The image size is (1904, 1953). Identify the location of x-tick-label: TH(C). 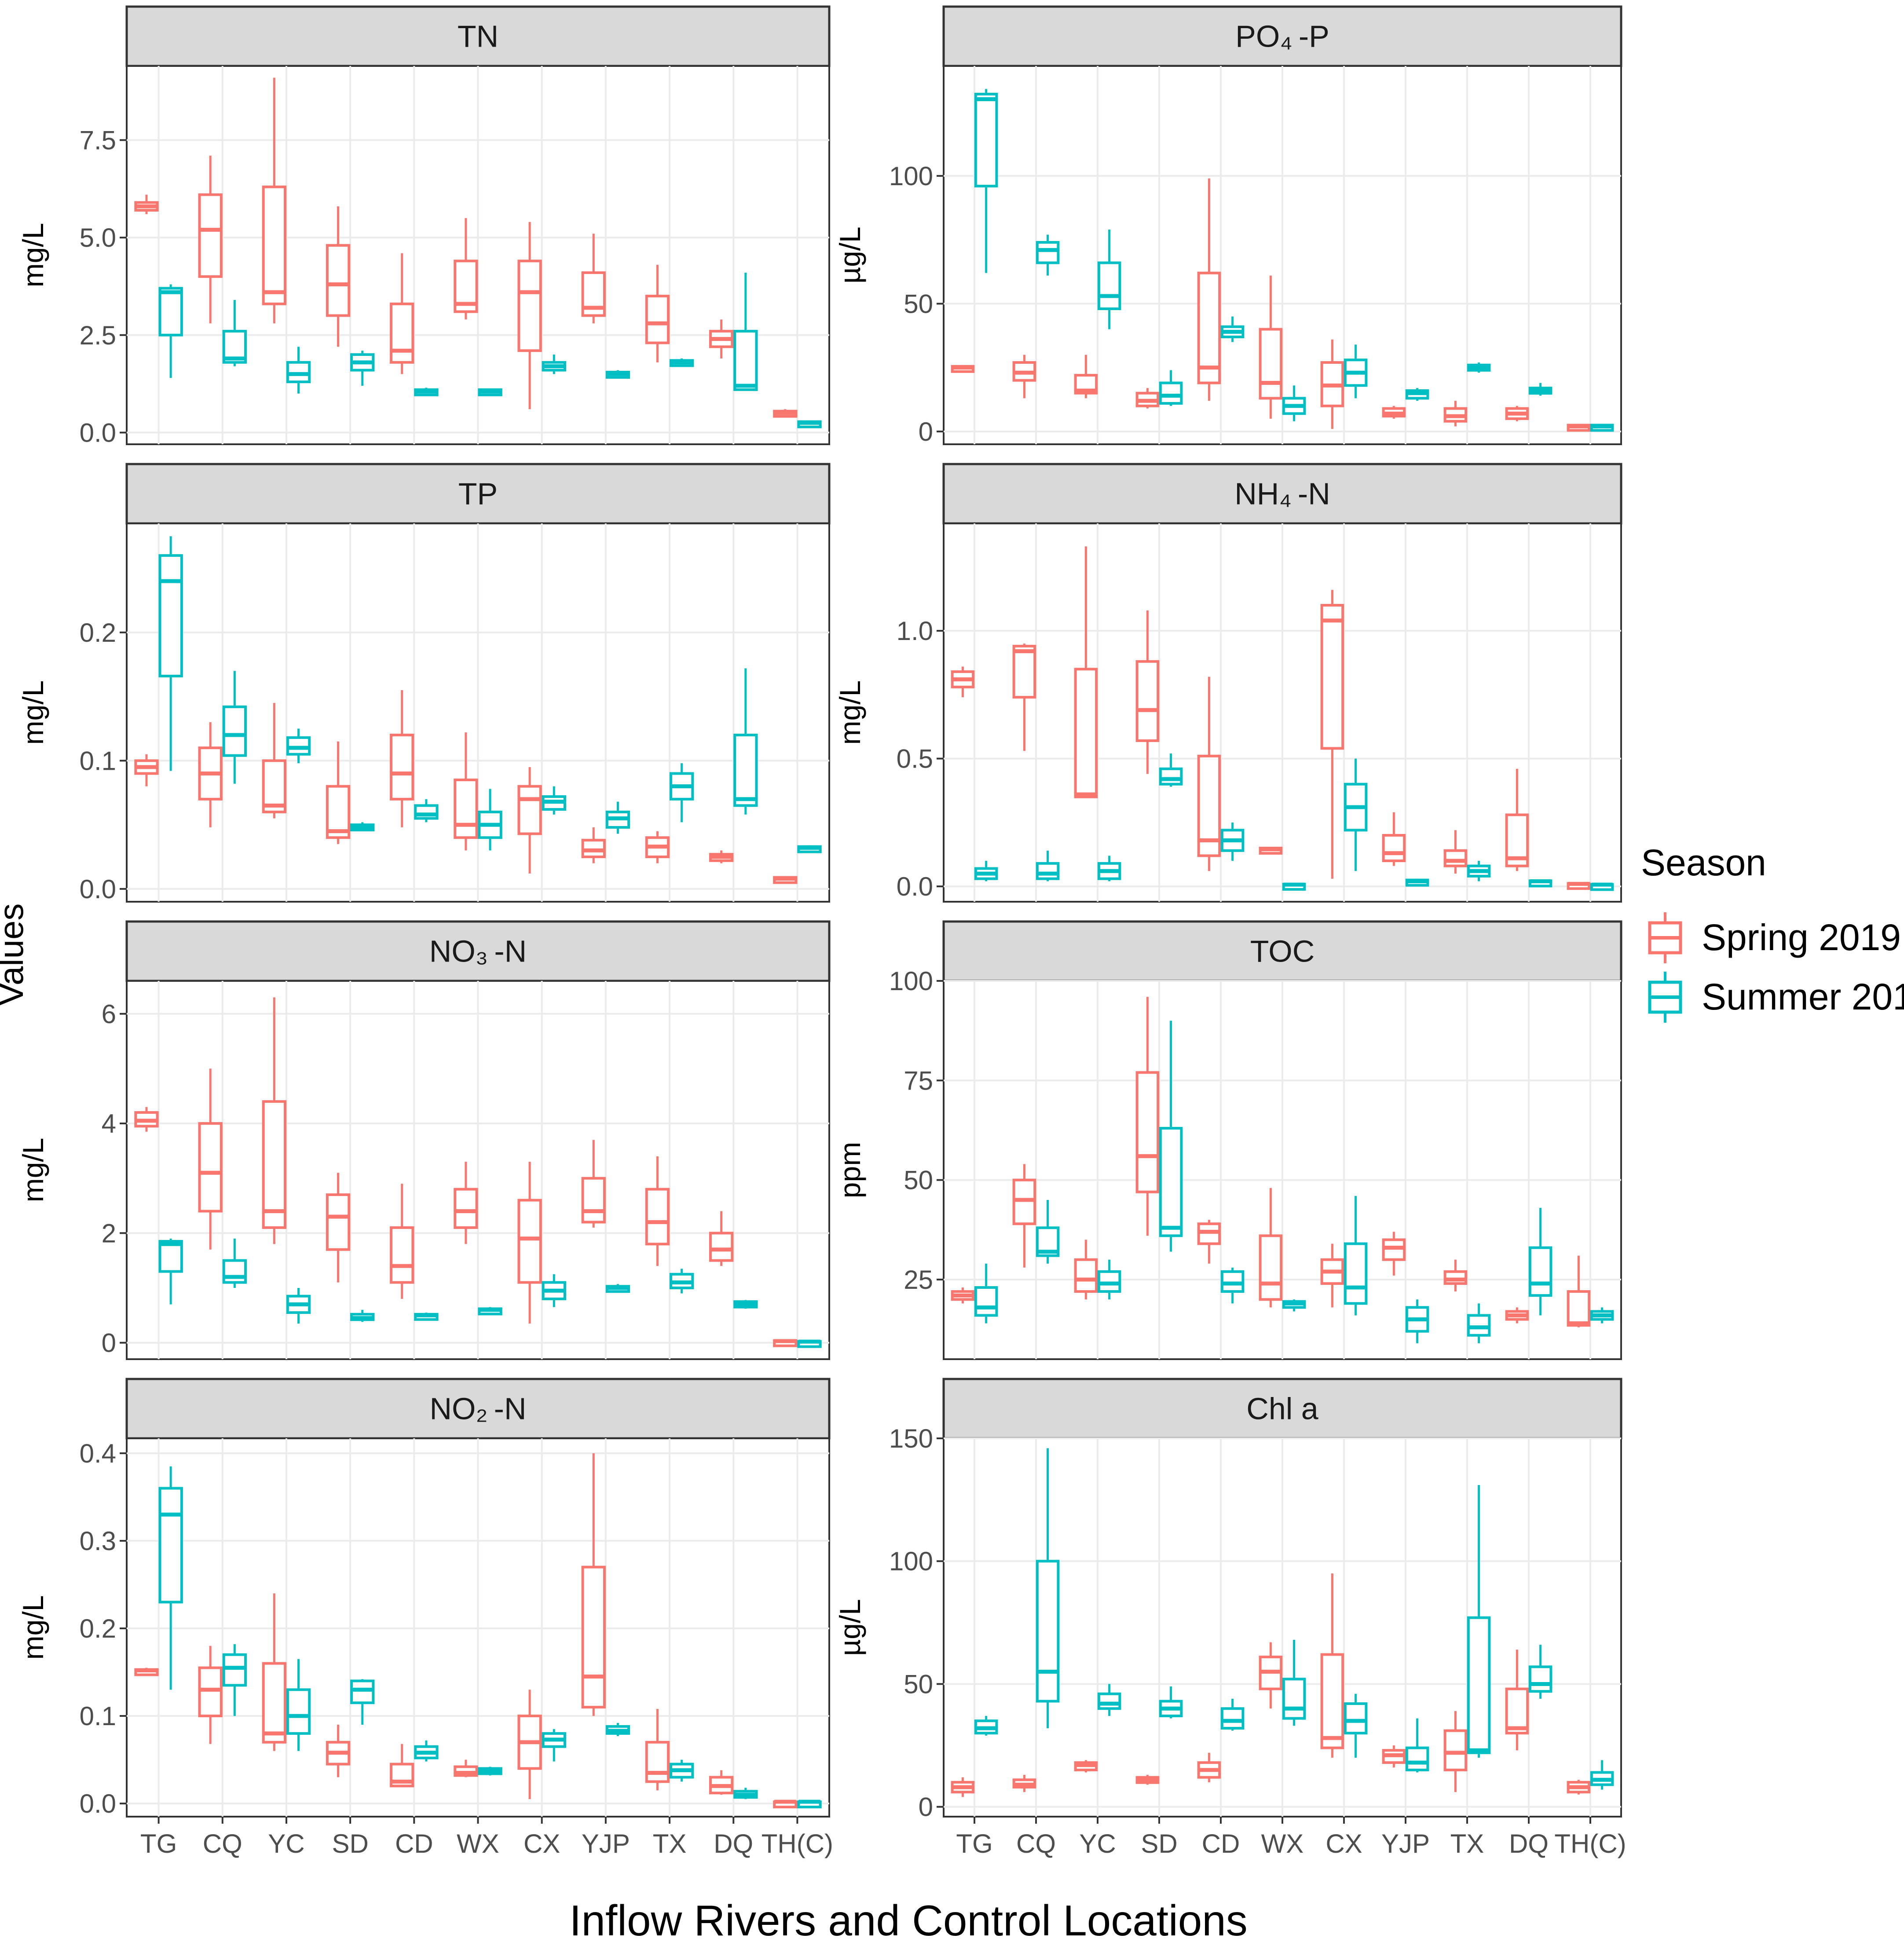
(1590, 1843).